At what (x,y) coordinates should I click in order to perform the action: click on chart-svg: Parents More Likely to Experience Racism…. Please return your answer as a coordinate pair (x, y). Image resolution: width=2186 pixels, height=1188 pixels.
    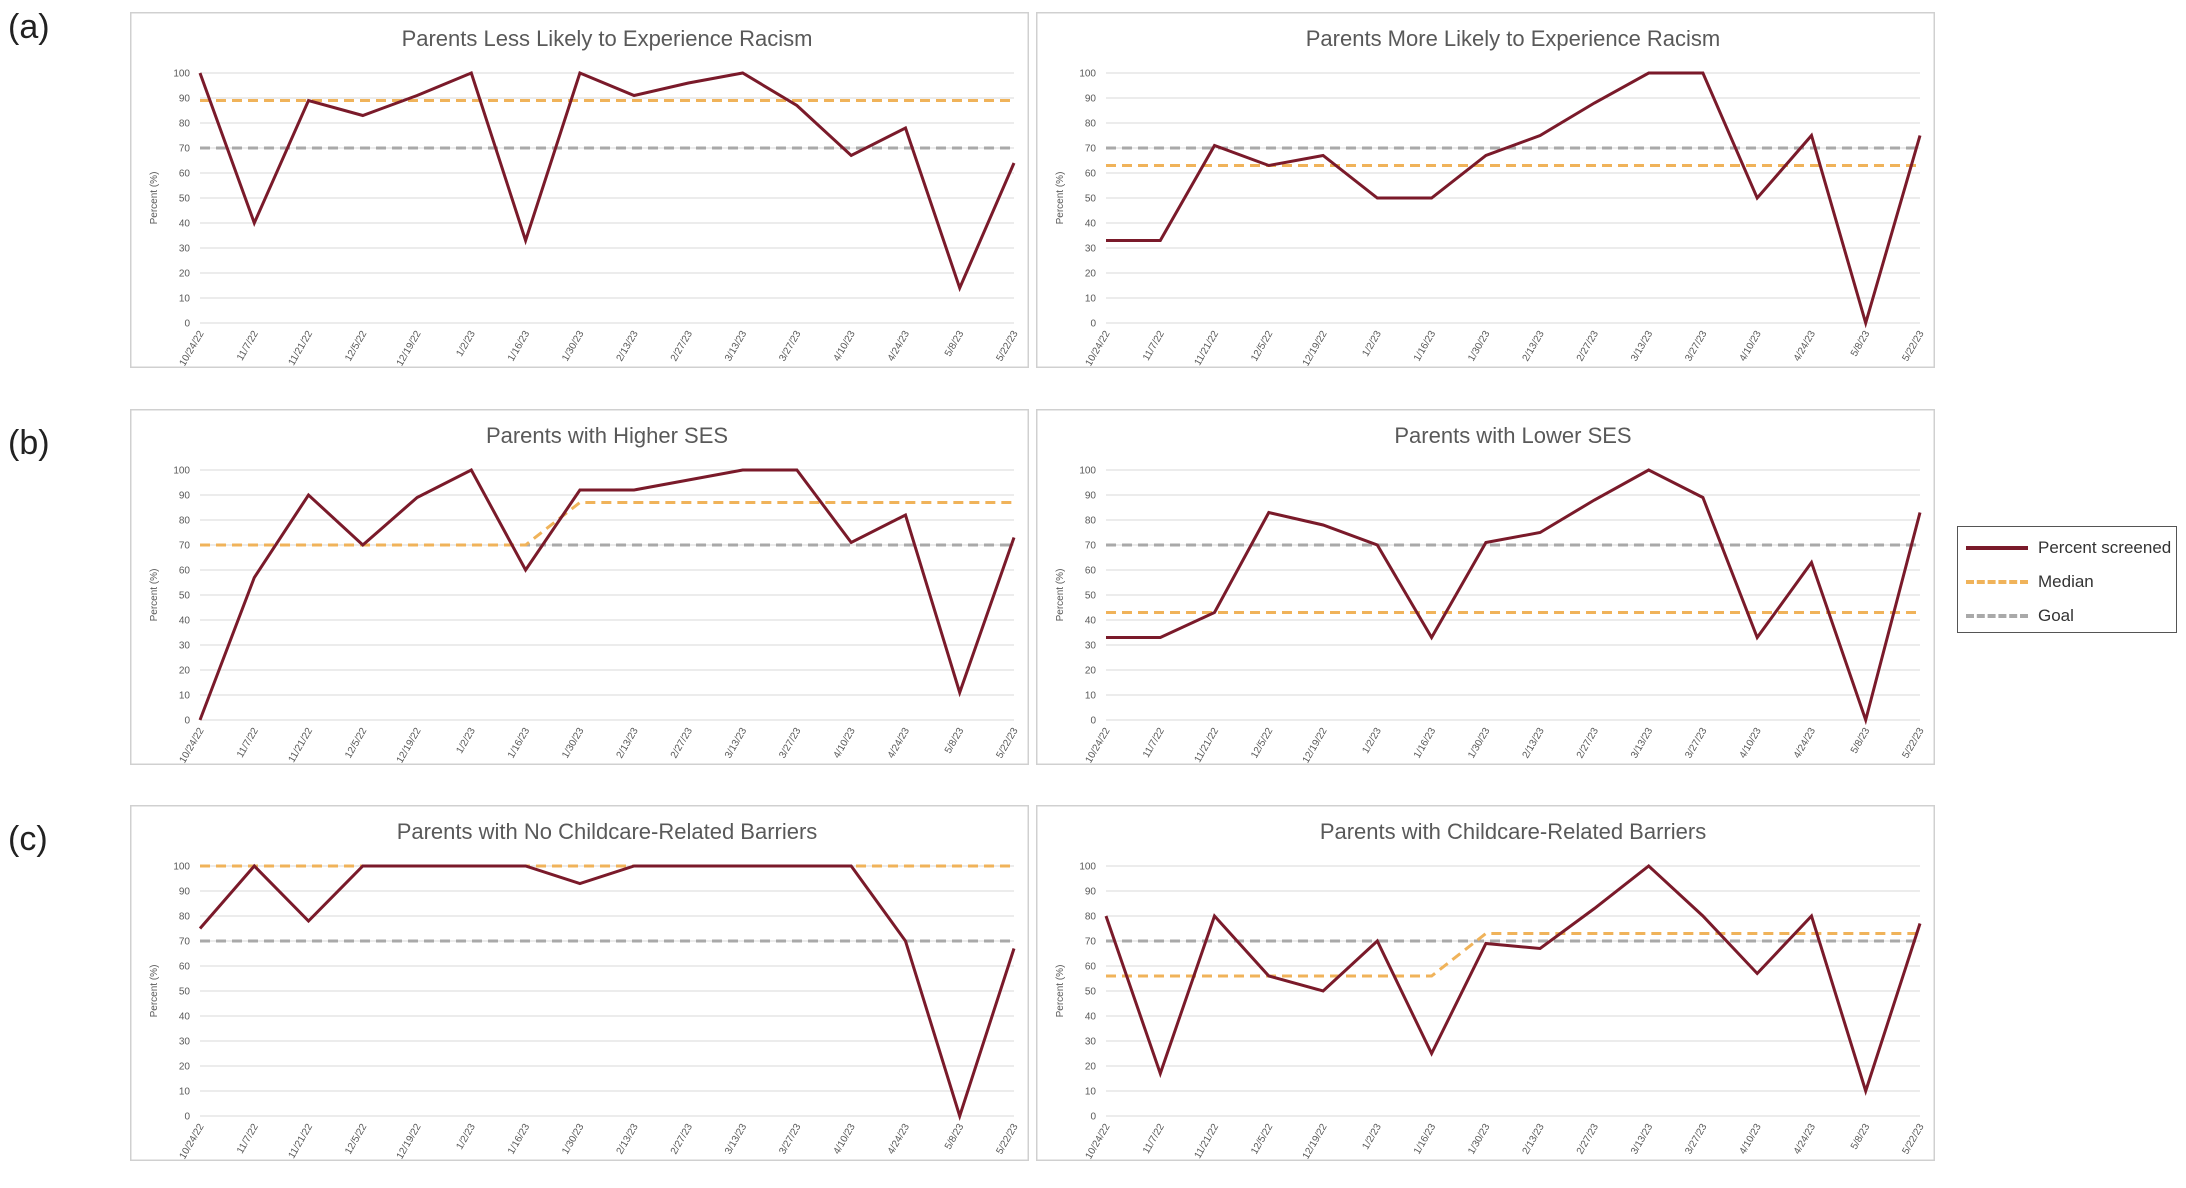
    Looking at the image, I should click on (1485, 190).